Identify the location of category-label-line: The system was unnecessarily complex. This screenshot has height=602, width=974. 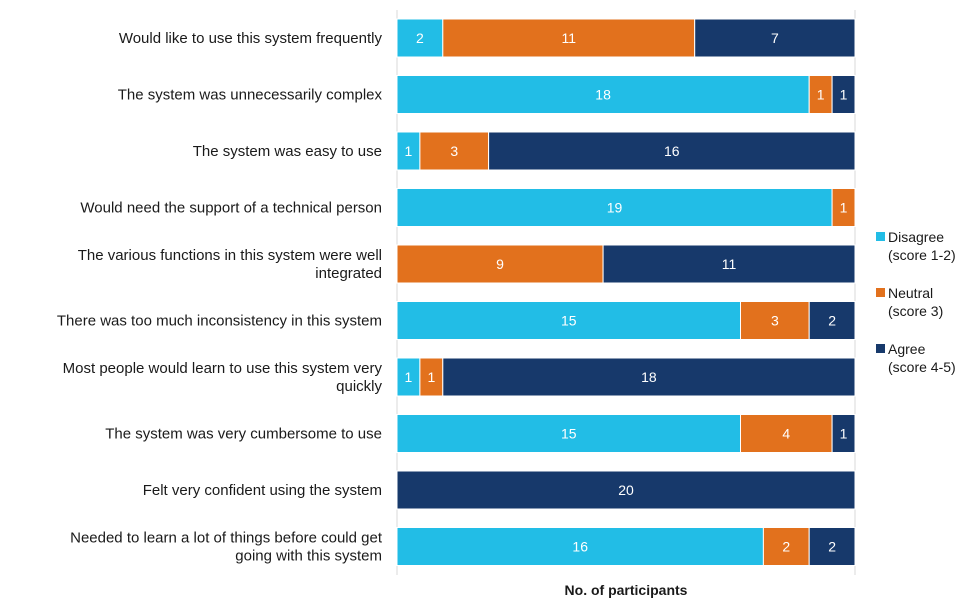
(250, 95).